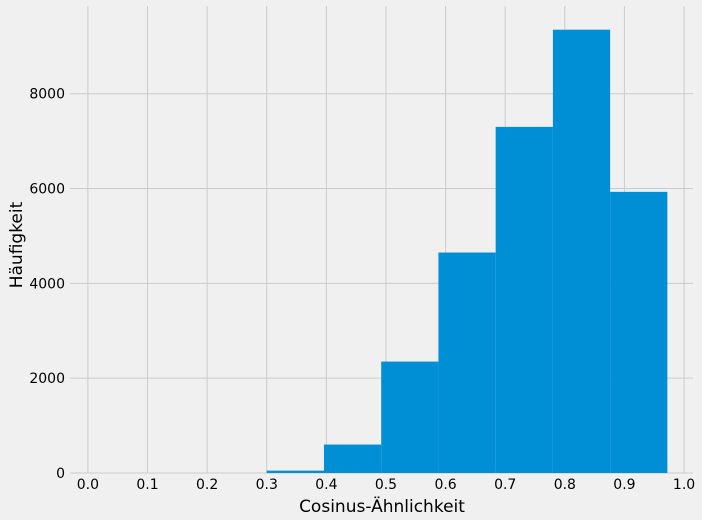 The width and height of the screenshot is (702, 520). Describe the element at coordinates (47, 379) in the screenshot. I see `y-tick-label: 2000` at that location.